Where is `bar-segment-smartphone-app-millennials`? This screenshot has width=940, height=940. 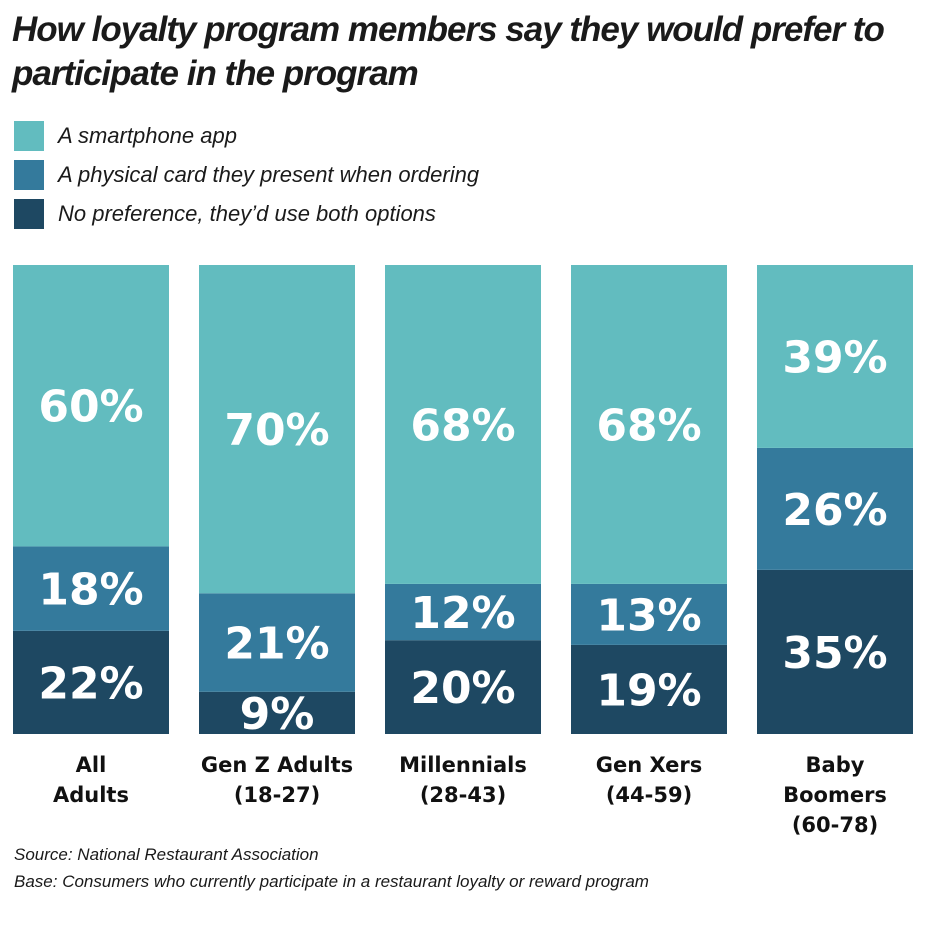 bar-segment-smartphone-app-millennials is located at coordinates (463, 424).